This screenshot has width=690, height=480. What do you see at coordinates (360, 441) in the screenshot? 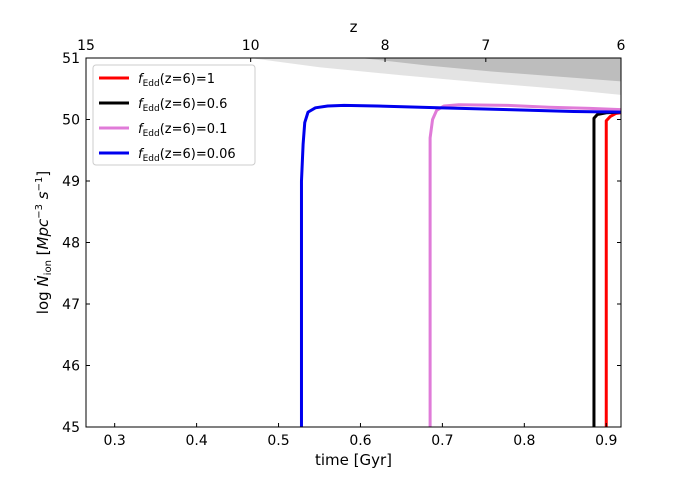
I see `x-tick-label: 0.6` at bounding box center [360, 441].